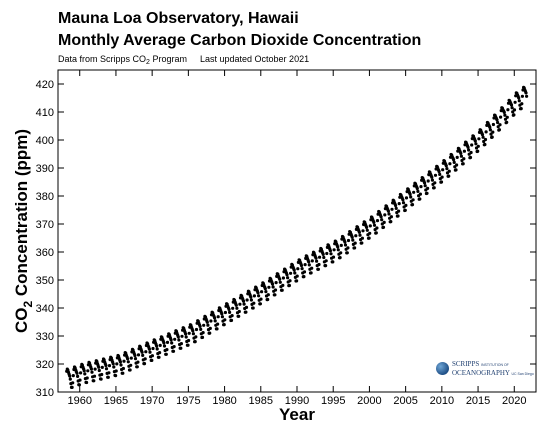  Describe the element at coordinates (442, 401) in the screenshot. I see `x-tick-label: 2010` at that location.